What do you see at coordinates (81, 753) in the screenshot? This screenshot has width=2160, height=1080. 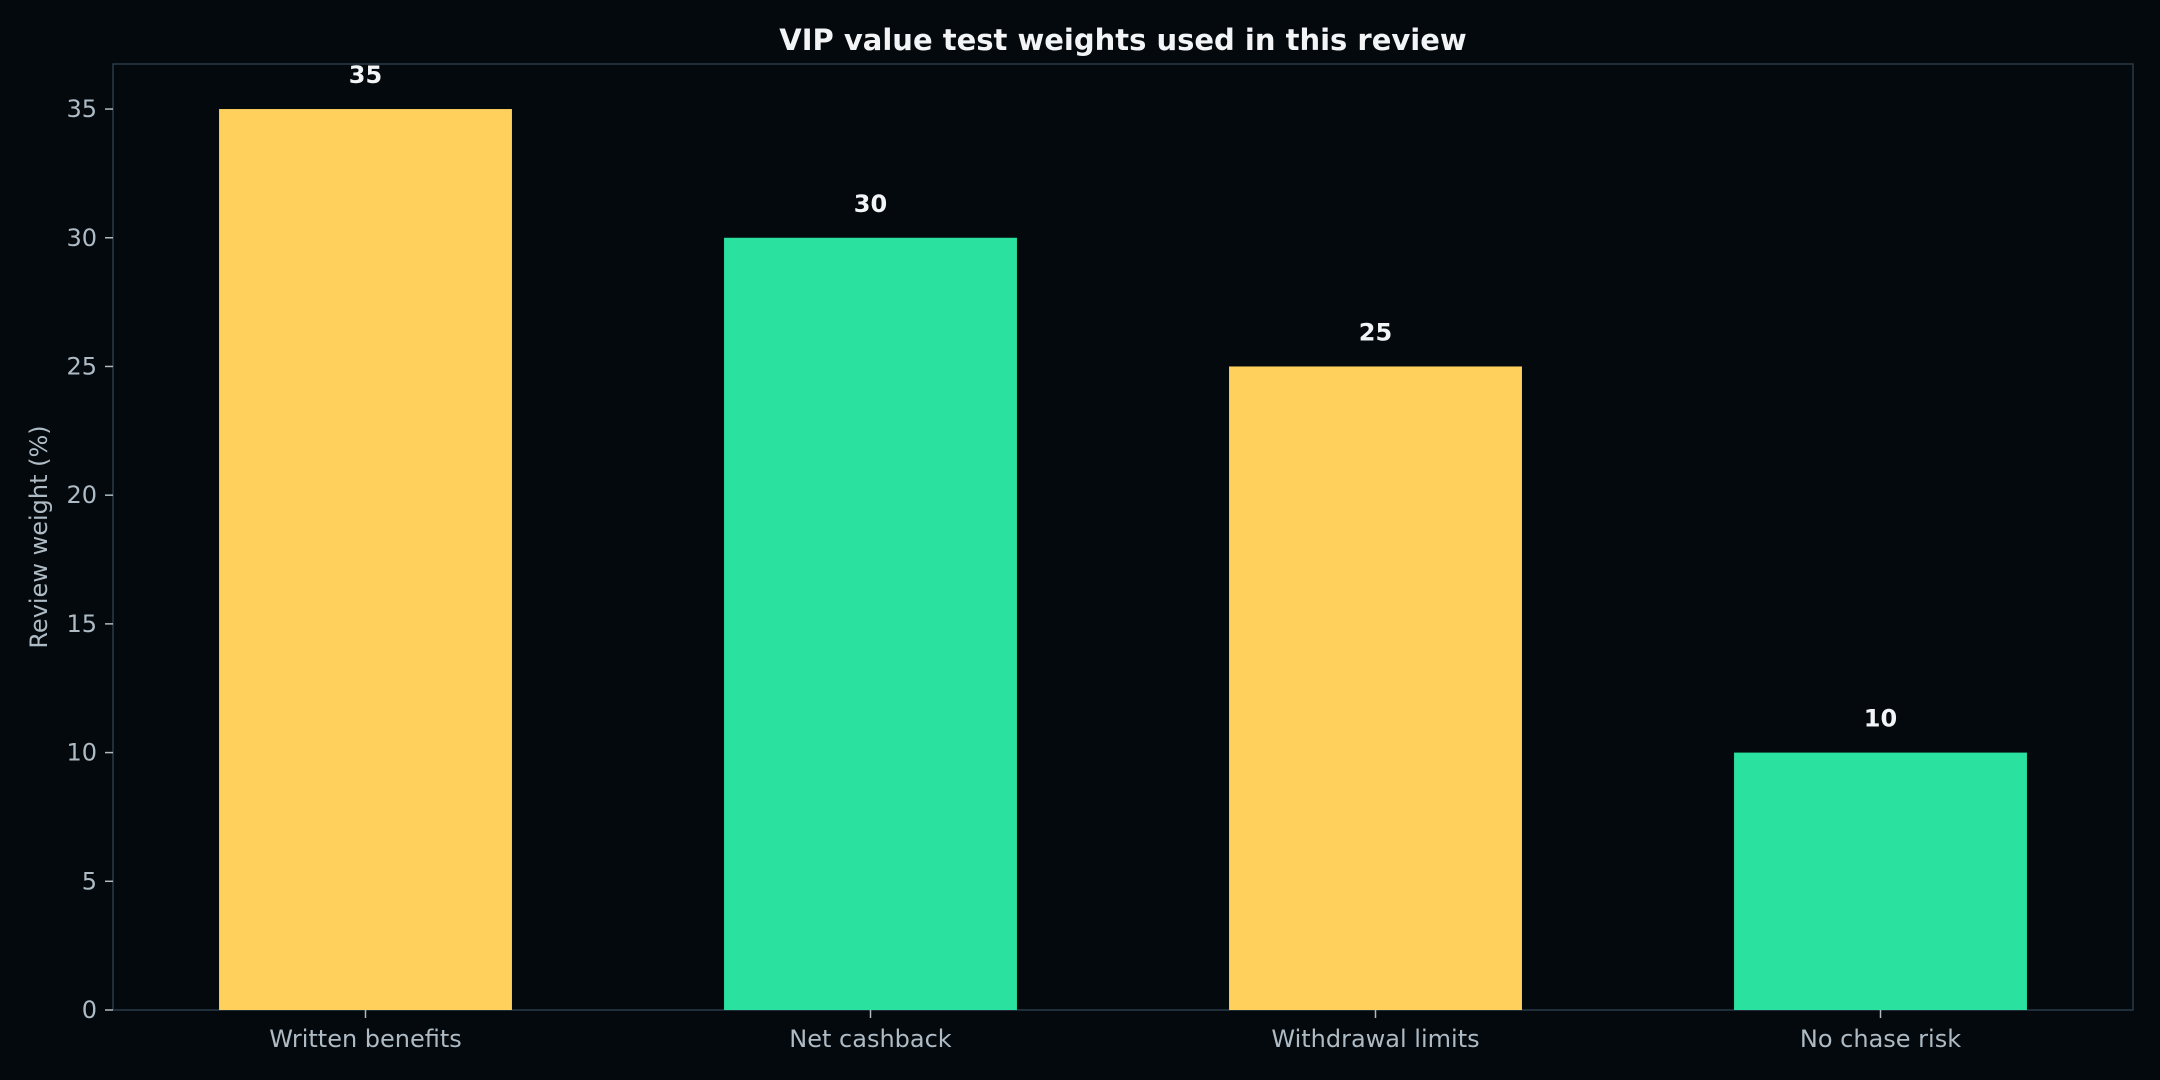 I see `y-tick-label: 10` at bounding box center [81, 753].